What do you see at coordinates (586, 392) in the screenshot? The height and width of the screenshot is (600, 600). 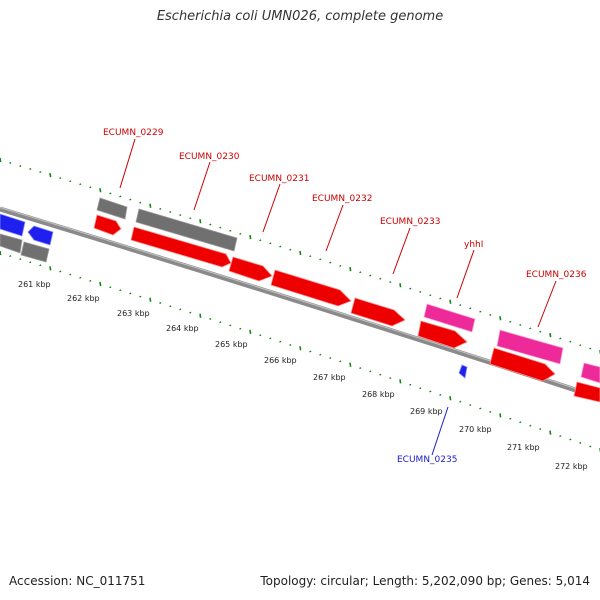 I see `cds-arrow-edge` at bounding box center [586, 392].